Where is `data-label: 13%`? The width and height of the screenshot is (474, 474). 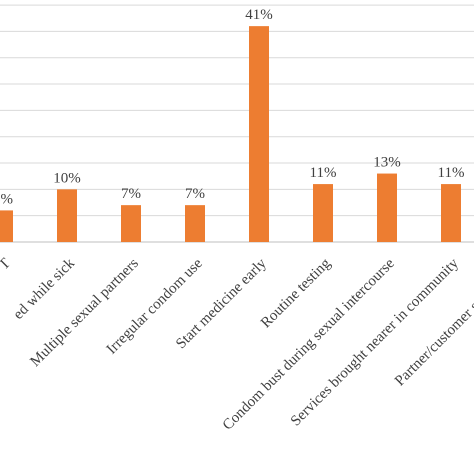
data-label: 13% is located at coordinates (387, 163).